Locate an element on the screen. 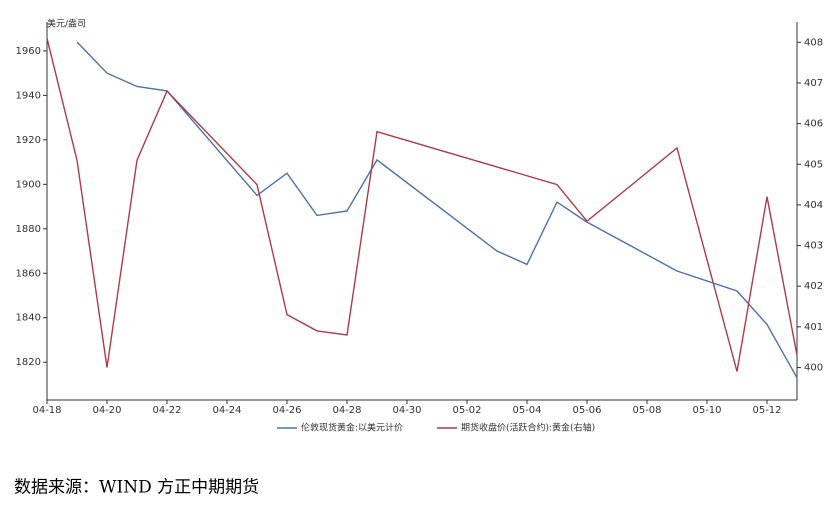  y2-tick-label: 405 is located at coordinates (813, 164).